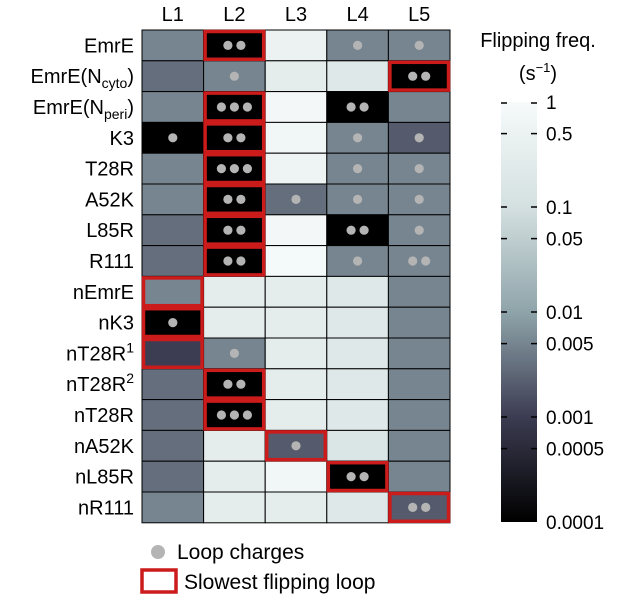  What do you see at coordinates (538, 72) in the screenshot?
I see `colorbar-unit: (s−1)` at bounding box center [538, 72].